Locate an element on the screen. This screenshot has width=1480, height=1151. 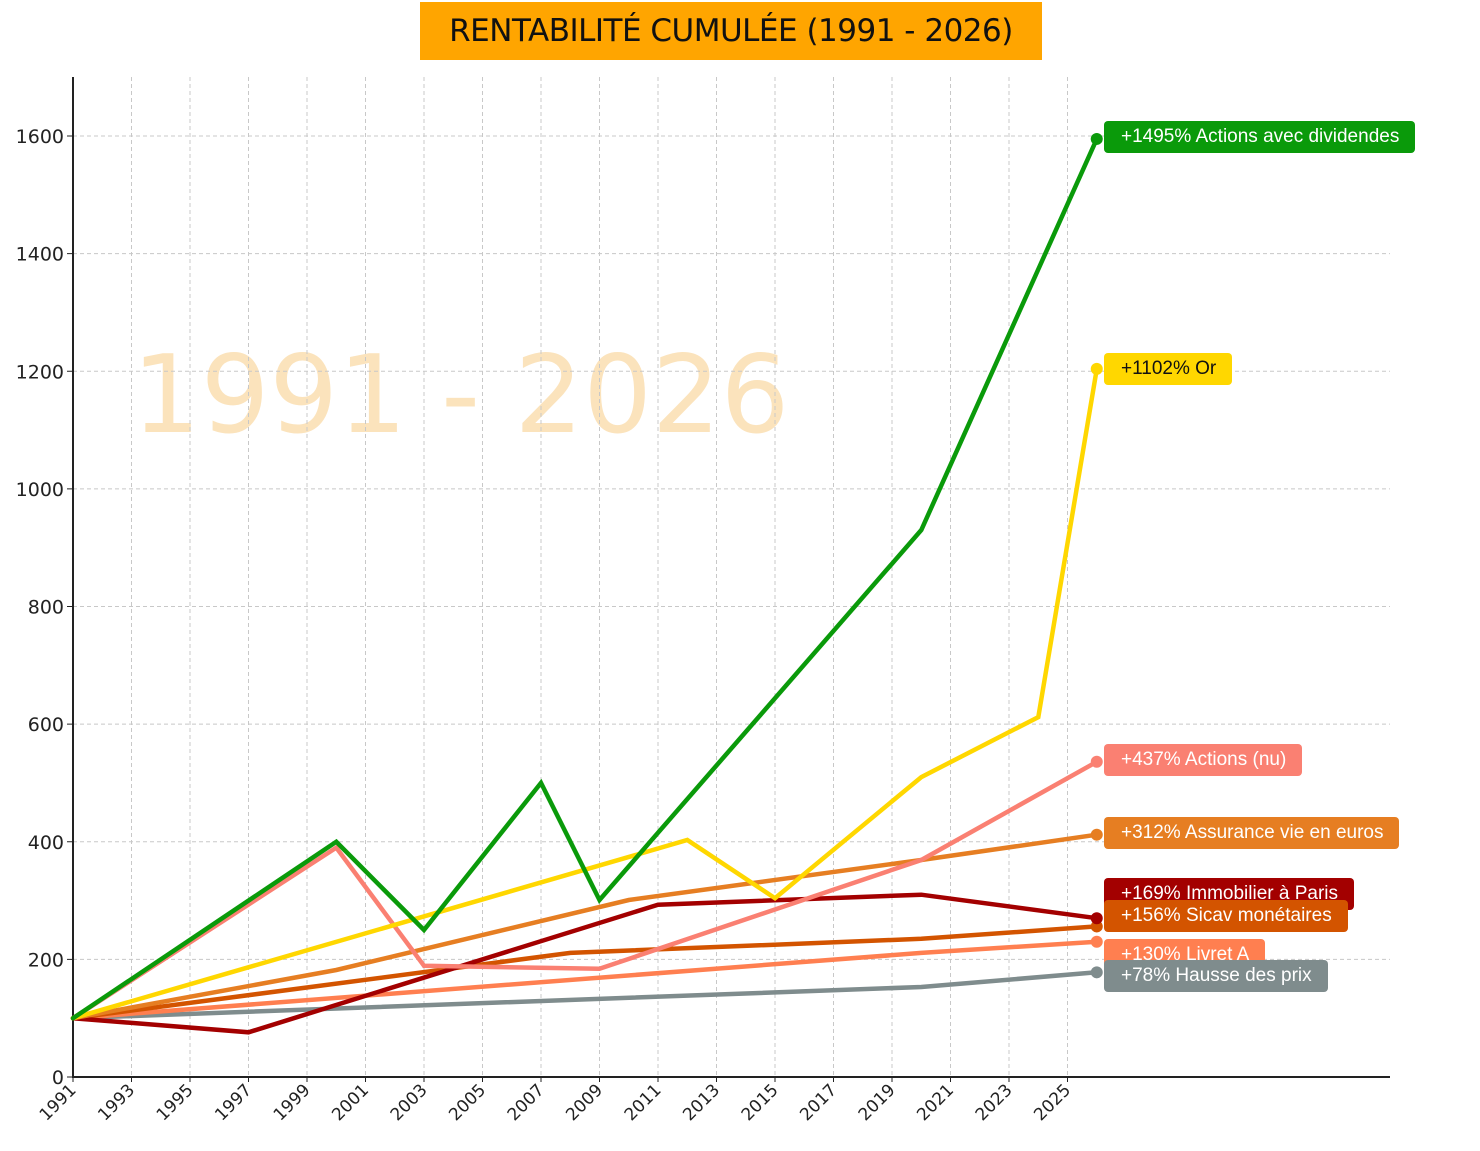
watermark: 1991 - 2026 is located at coordinates (460, 395).